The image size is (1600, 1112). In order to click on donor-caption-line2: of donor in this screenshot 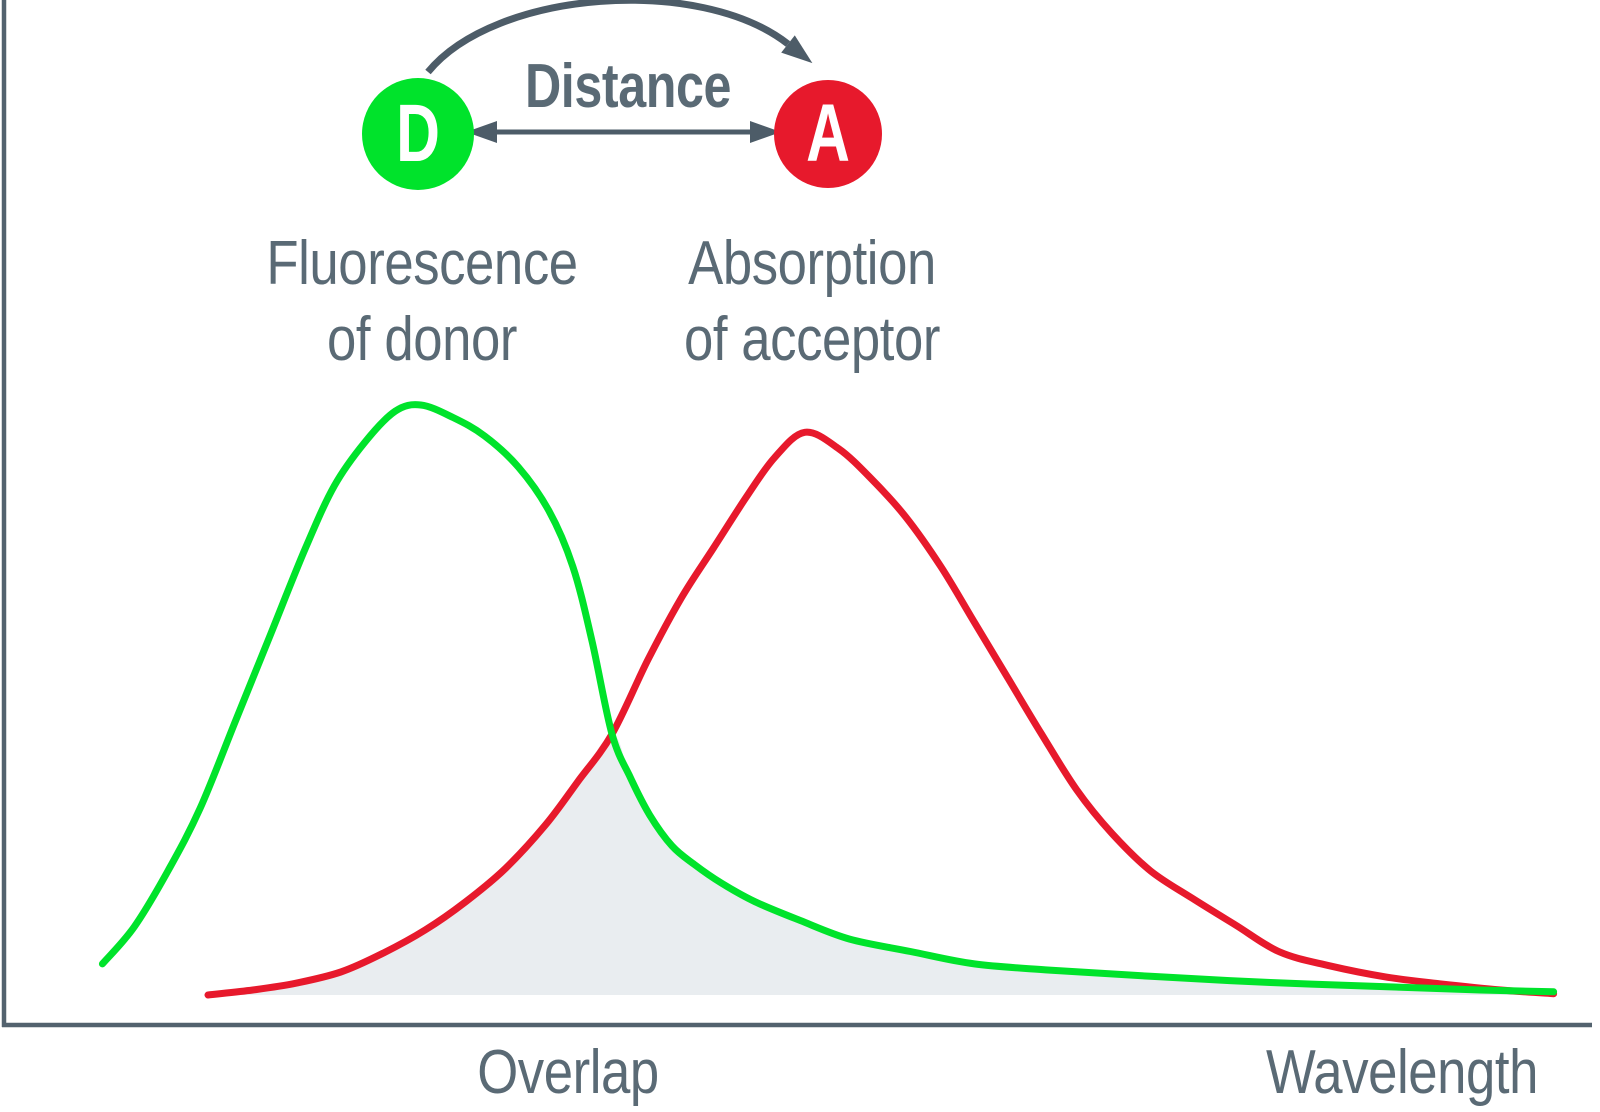, I will do `click(421, 339)`.